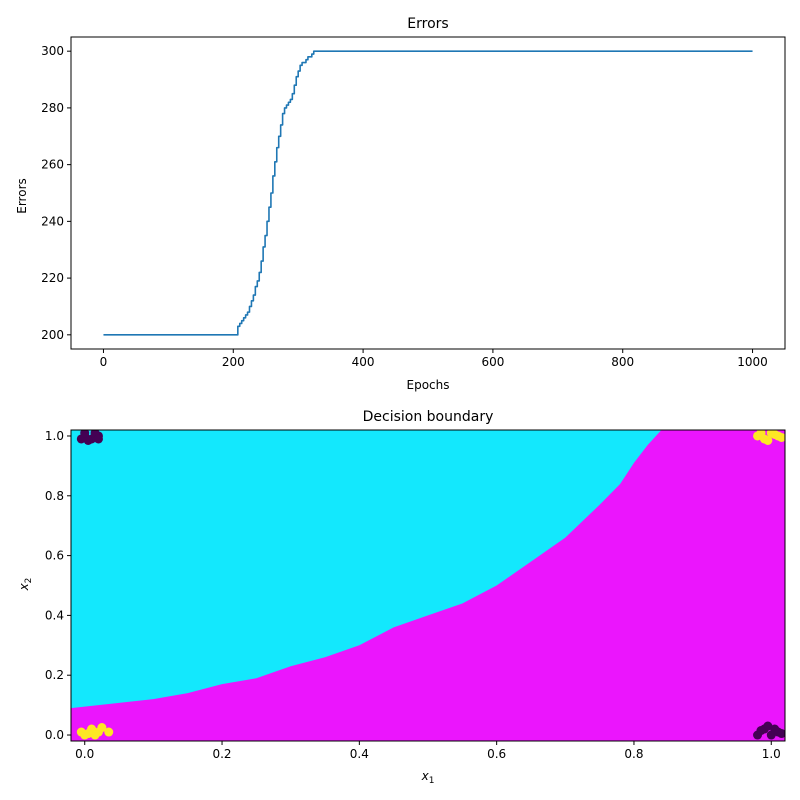 The height and width of the screenshot is (800, 800). Describe the element at coordinates (84, 754) in the screenshot. I see `decision-boundary-x-tick-label: 0.0` at that location.